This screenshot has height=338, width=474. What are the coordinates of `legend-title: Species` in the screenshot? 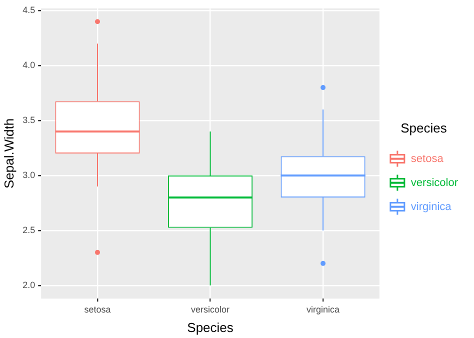 It's located at (424, 128).